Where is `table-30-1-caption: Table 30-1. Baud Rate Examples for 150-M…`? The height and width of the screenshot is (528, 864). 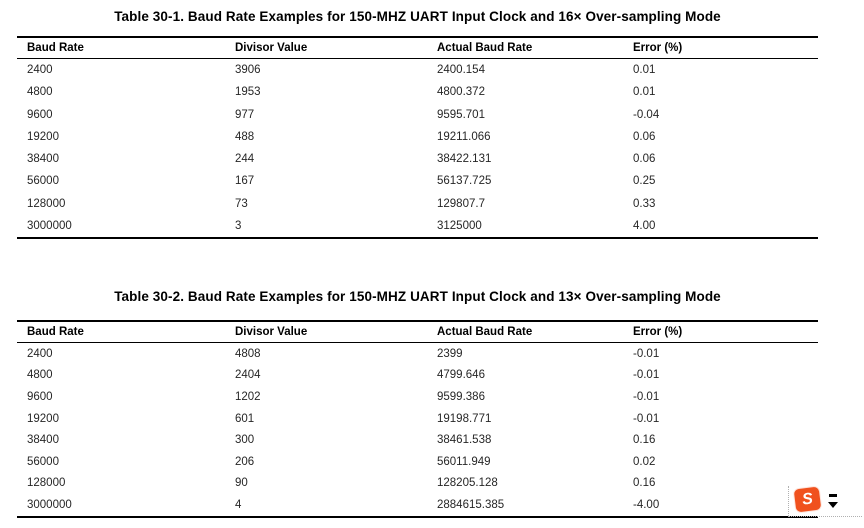
table-30-1-caption: Table 30-1. Baud Rate Examples for 150-M… is located at coordinates (417, 16).